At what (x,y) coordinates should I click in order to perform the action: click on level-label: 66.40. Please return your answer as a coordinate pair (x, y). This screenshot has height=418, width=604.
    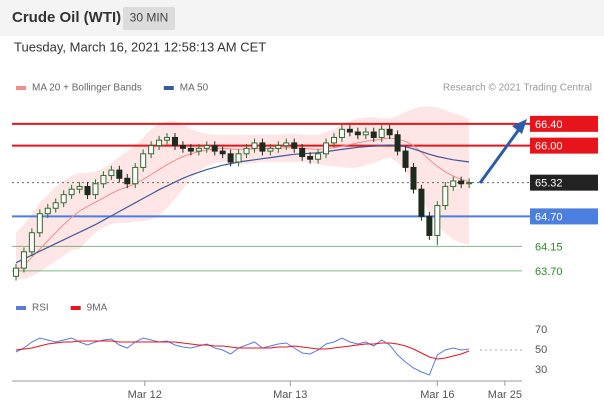
    Looking at the image, I should click on (549, 125).